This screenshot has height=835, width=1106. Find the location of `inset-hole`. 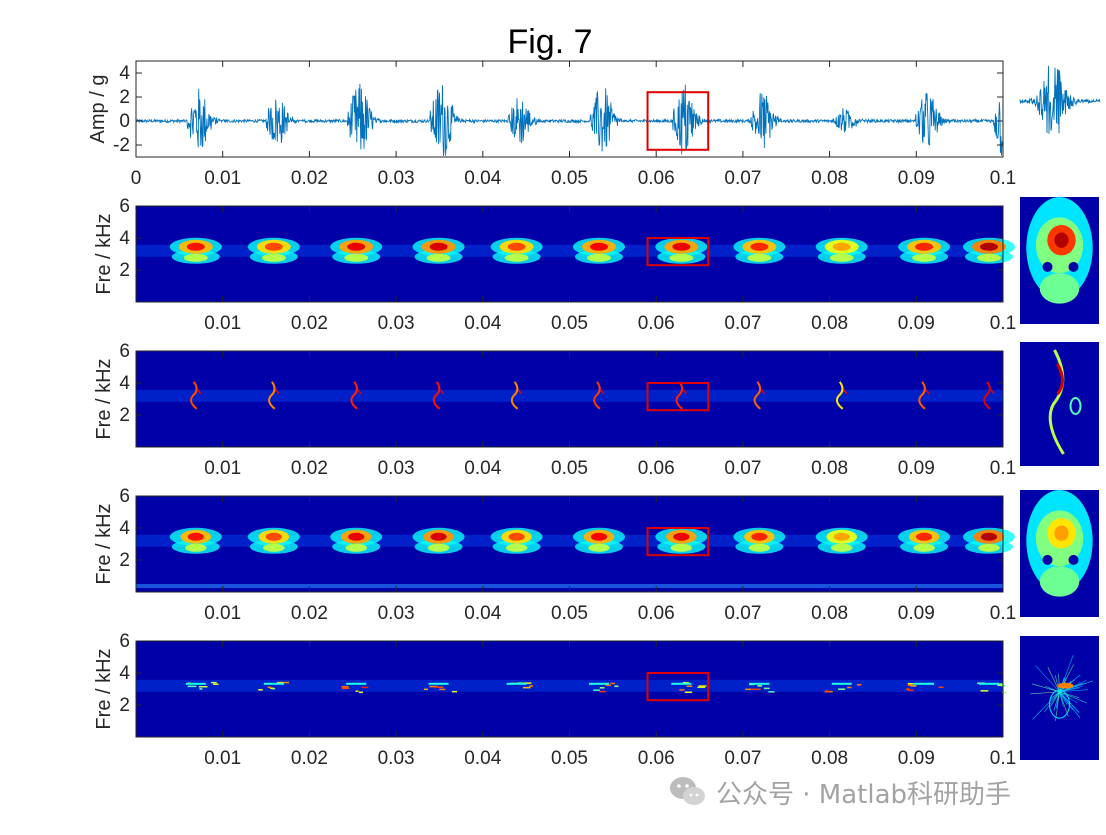

inset-hole is located at coordinates (1047, 559).